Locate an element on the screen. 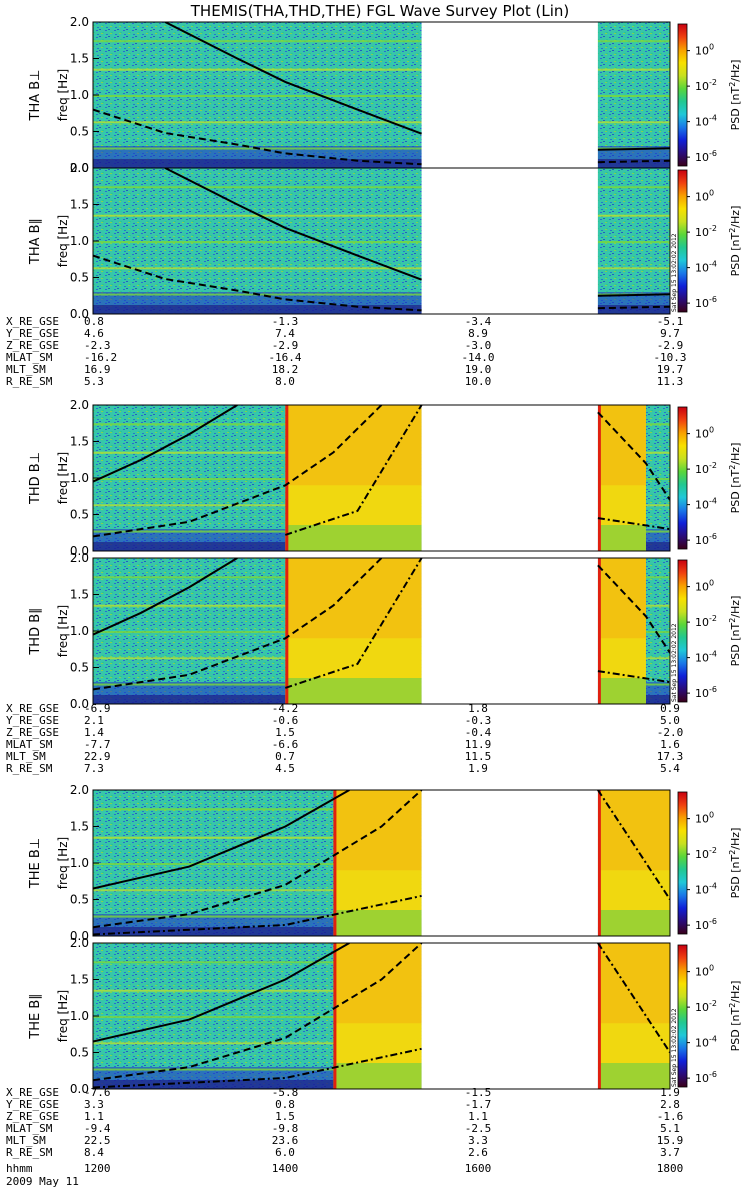 The image size is (750, 1200). orbit-value: -7.6 is located at coordinates (97, 1092).